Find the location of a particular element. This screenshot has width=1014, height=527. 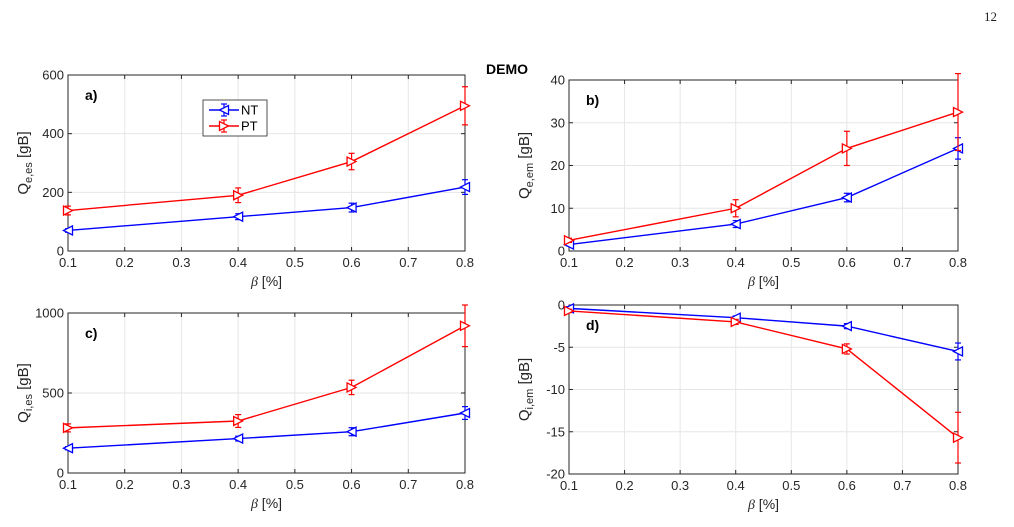

y-tick-label: -5 is located at coordinates (559, 347).